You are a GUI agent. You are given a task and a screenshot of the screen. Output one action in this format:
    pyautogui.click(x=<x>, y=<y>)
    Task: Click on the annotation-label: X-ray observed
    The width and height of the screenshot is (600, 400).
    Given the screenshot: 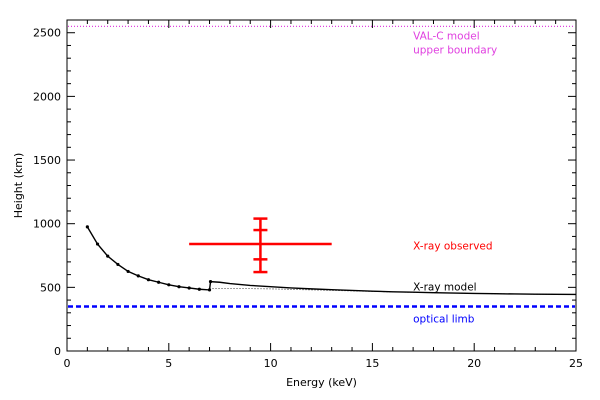 What is the action you would take?
    pyautogui.click(x=452, y=246)
    